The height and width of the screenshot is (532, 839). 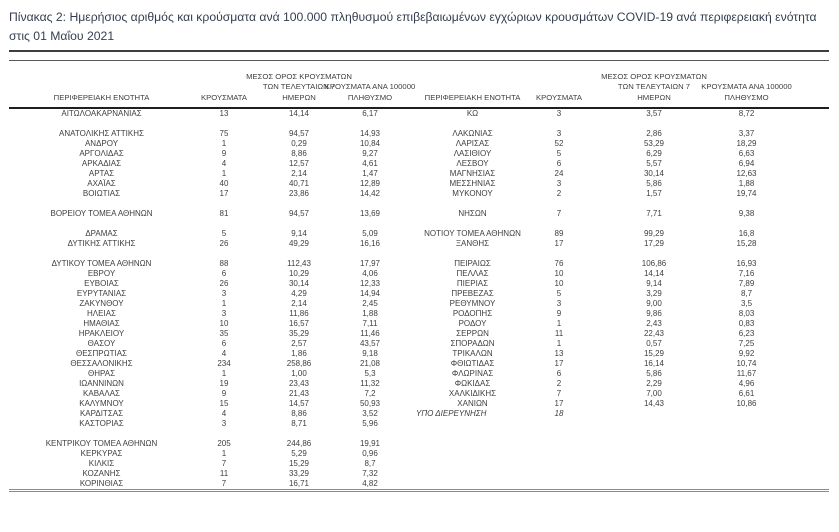 I want to click on cell-region: ΗΛΕΙΑΣ, so click(x=101, y=313).